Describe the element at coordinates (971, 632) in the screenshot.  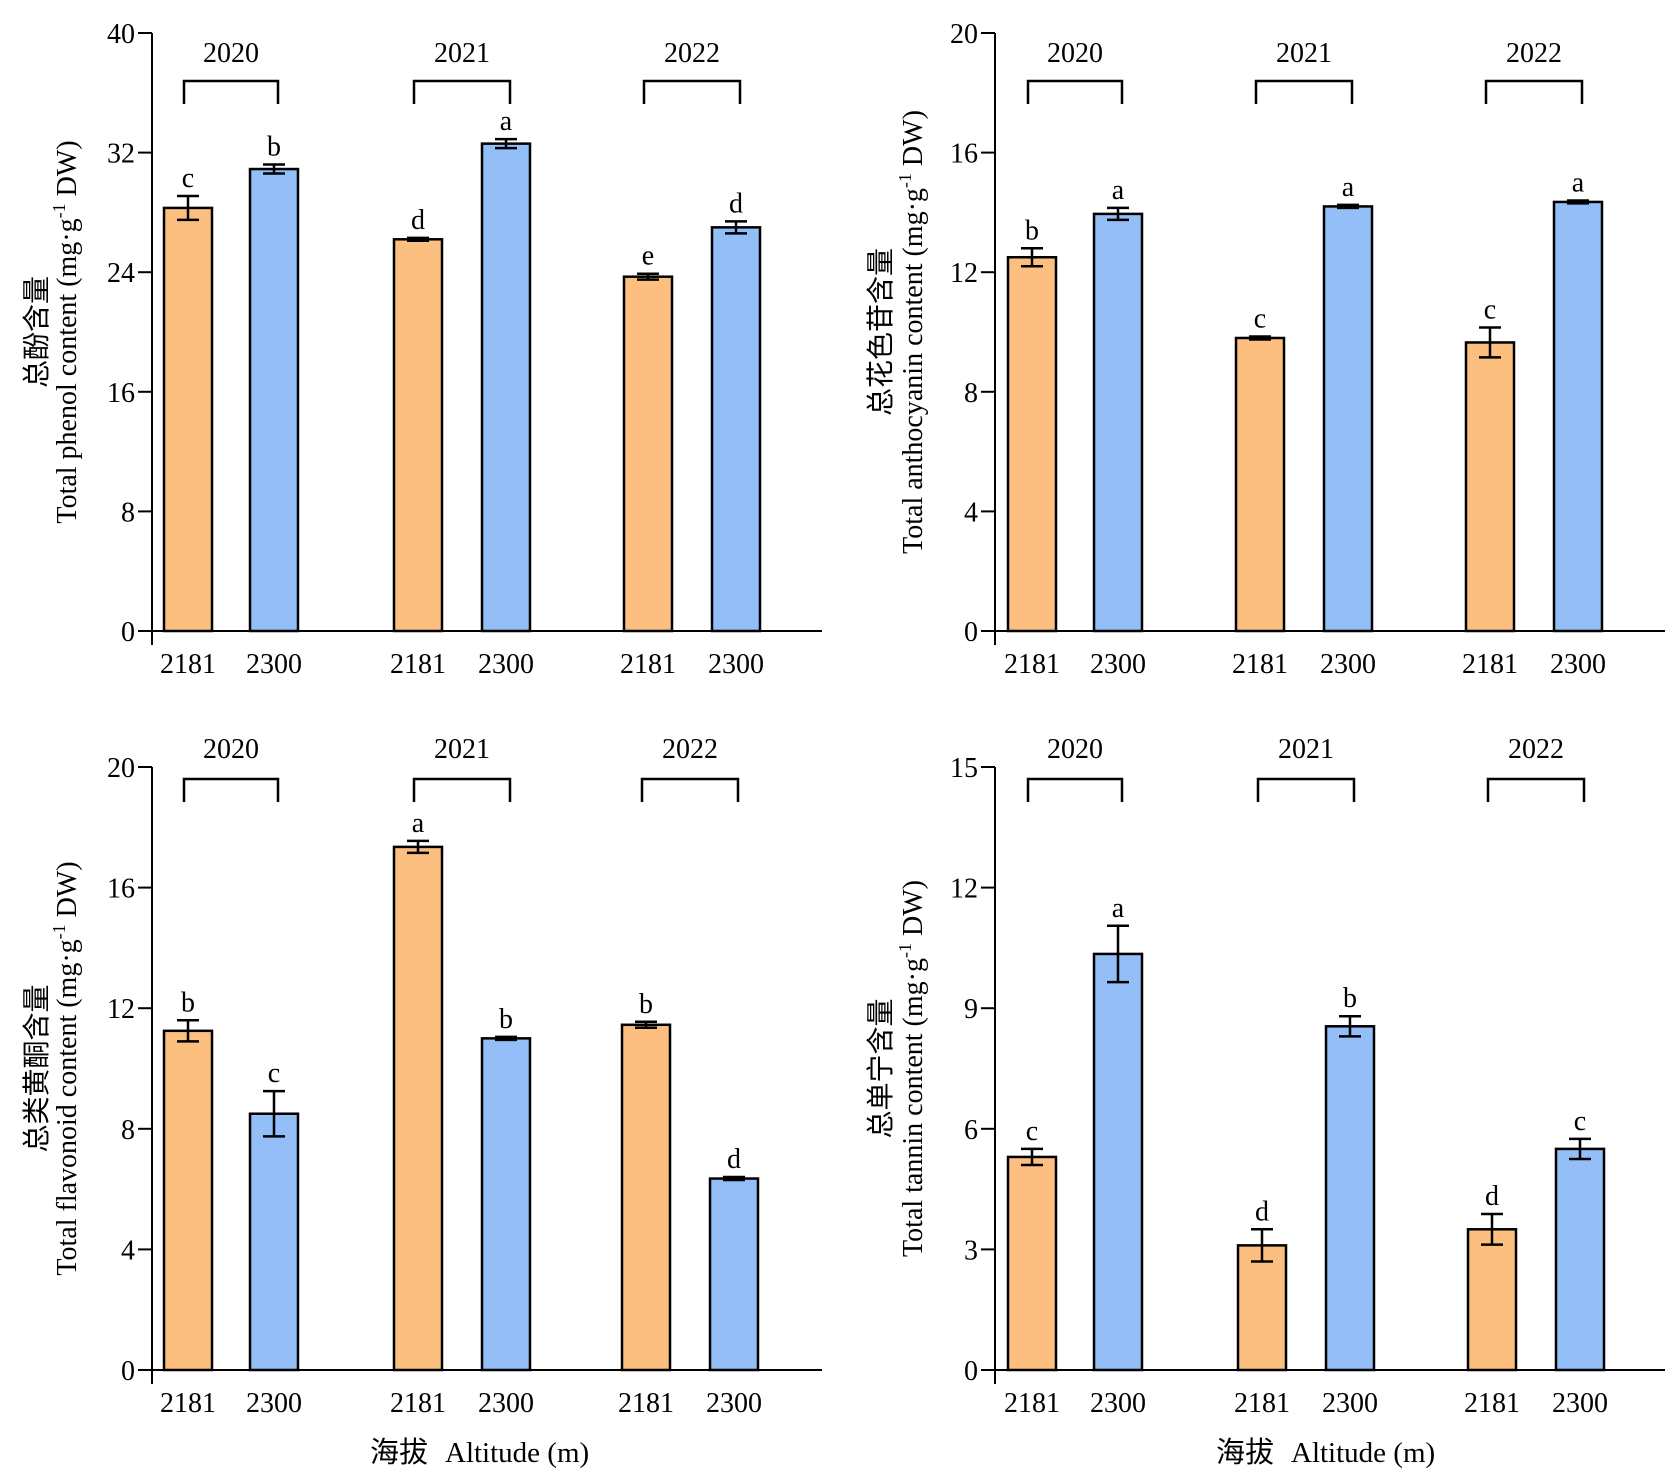
I see `y-tick-label: 0` at that location.